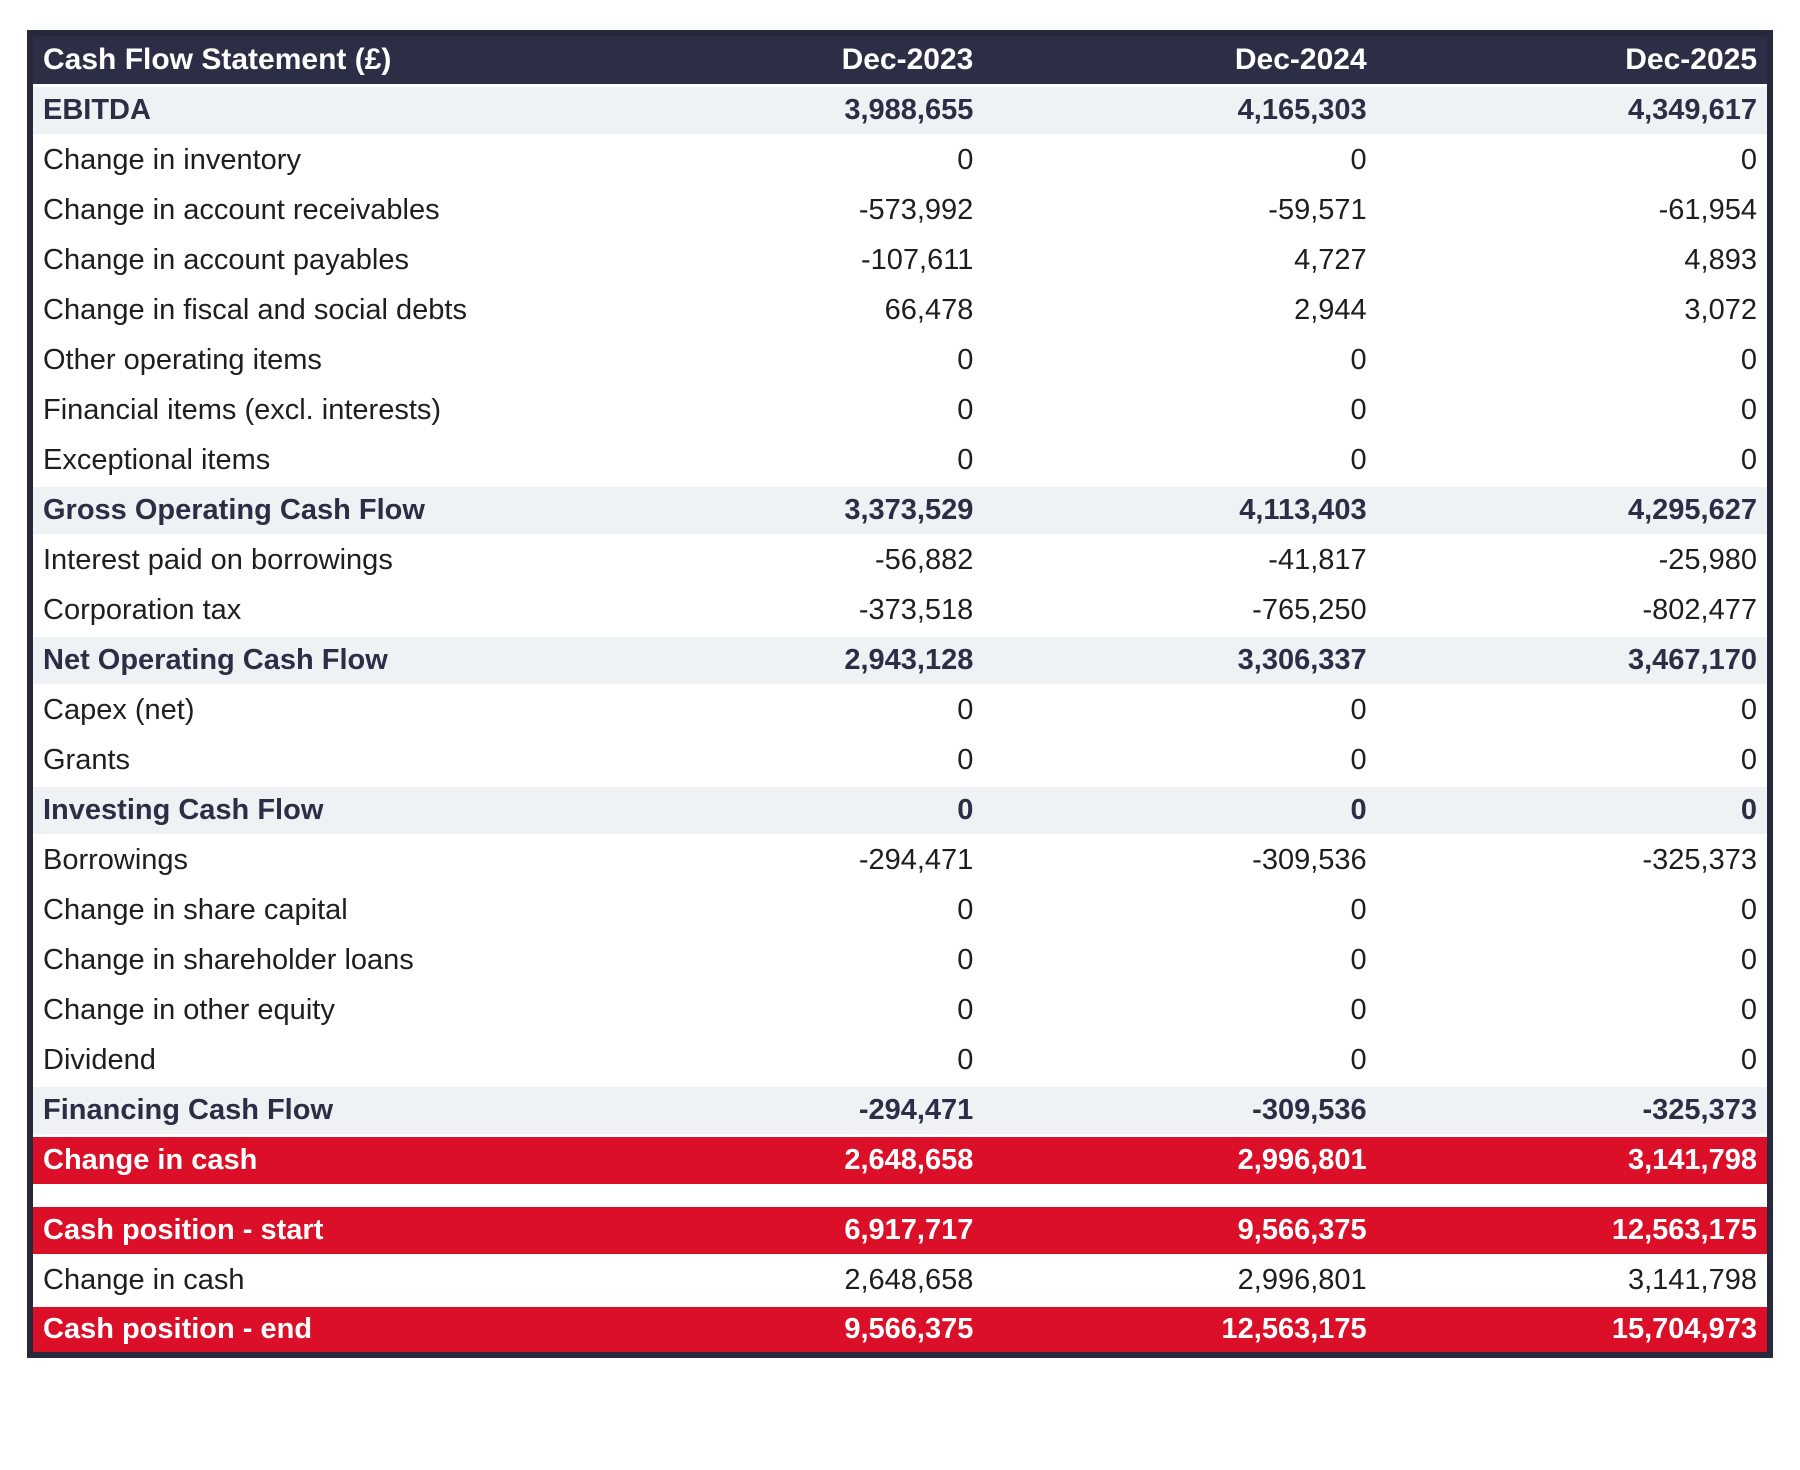 This screenshot has height=1470, width=1800. I want to click on row-value: 15,704,973, so click(1684, 1328).